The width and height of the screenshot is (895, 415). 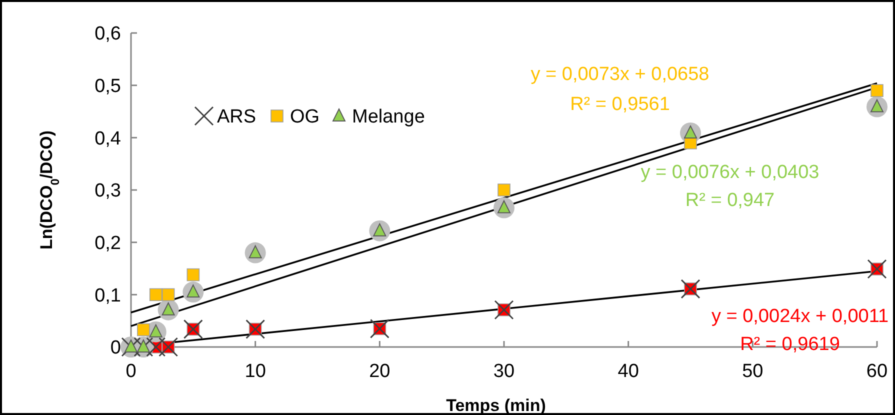 What do you see at coordinates (753, 371) in the screenshot?
I see `x-tick-label: 50` at bounding box center [753, 371].